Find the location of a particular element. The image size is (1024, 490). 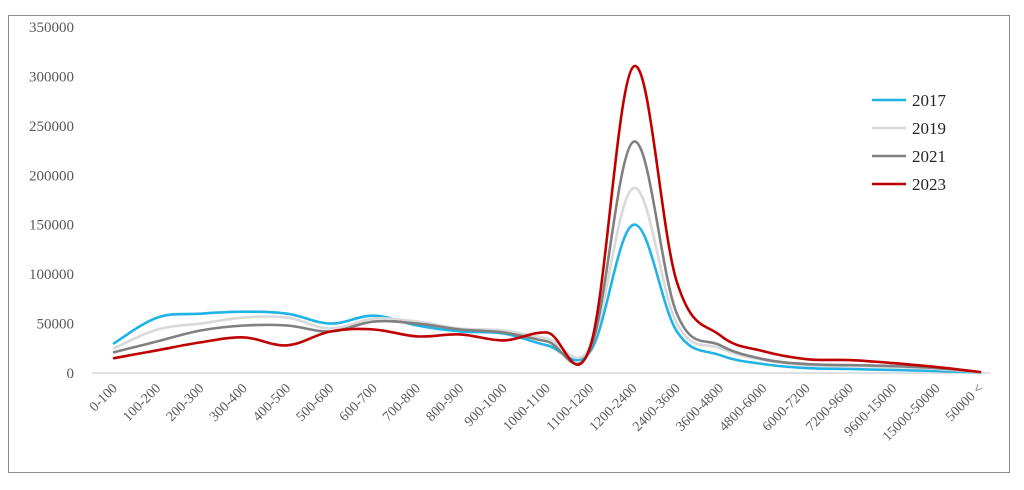

legend: 2017 2019 2021 2023 is located at coordinates (909, 142).